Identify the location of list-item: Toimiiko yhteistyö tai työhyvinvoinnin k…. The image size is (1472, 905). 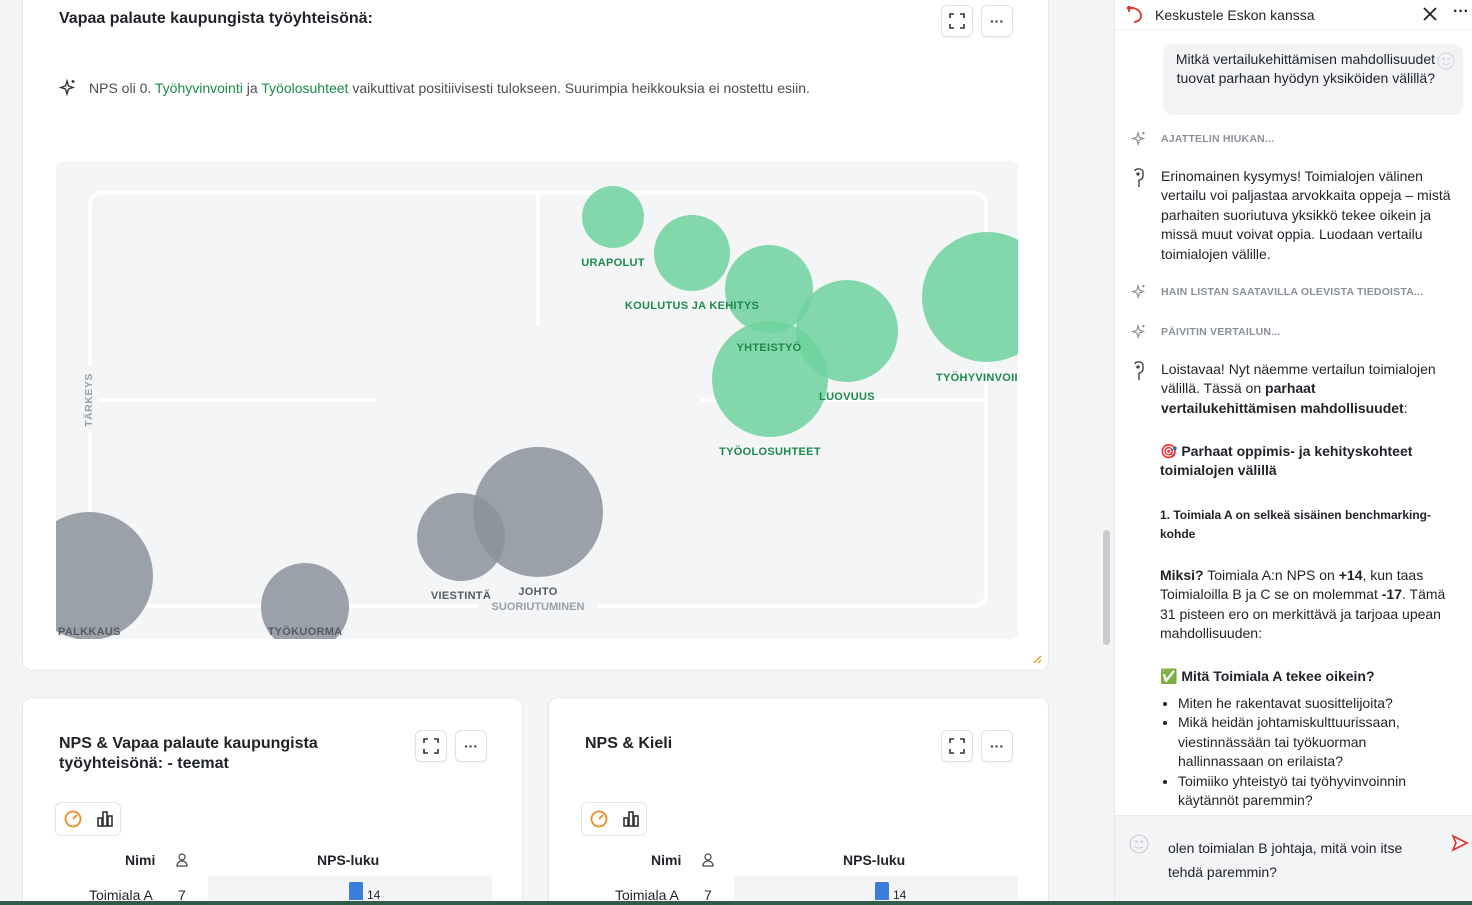
(1314, 791).